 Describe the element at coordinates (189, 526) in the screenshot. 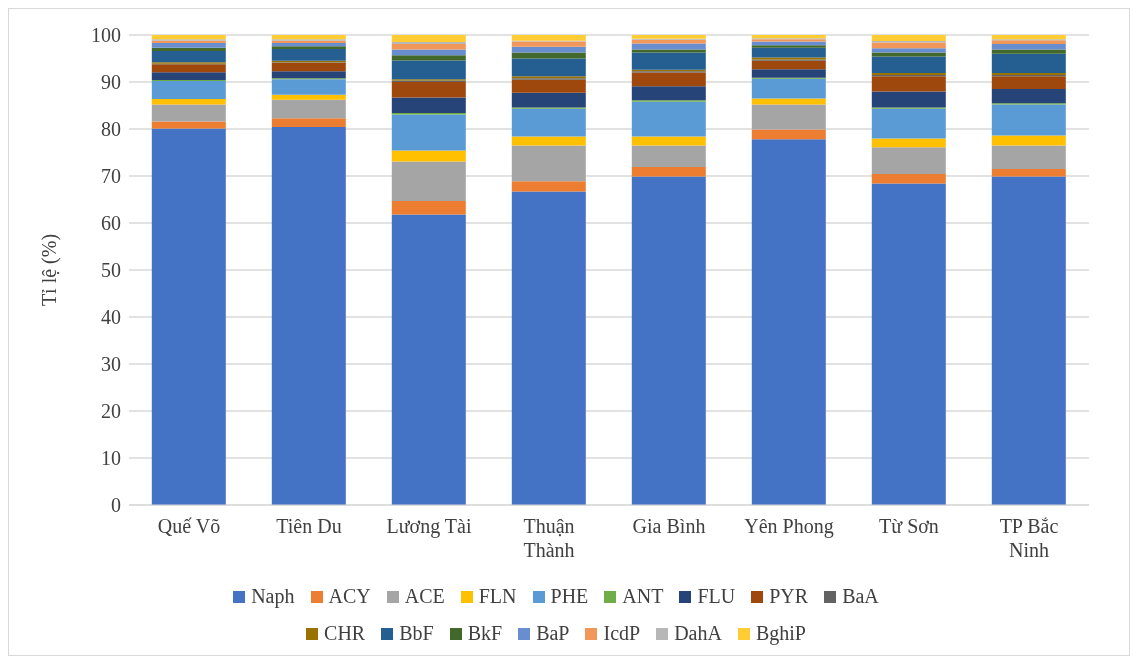

I see `x-tick-label: Quế Võ` at that location.